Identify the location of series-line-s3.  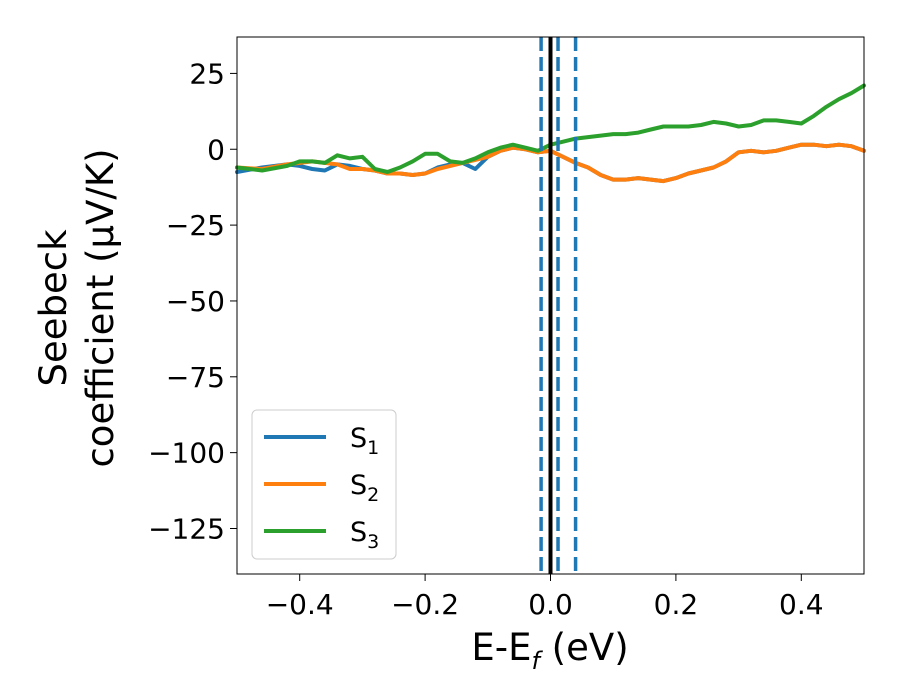
(550, 128).